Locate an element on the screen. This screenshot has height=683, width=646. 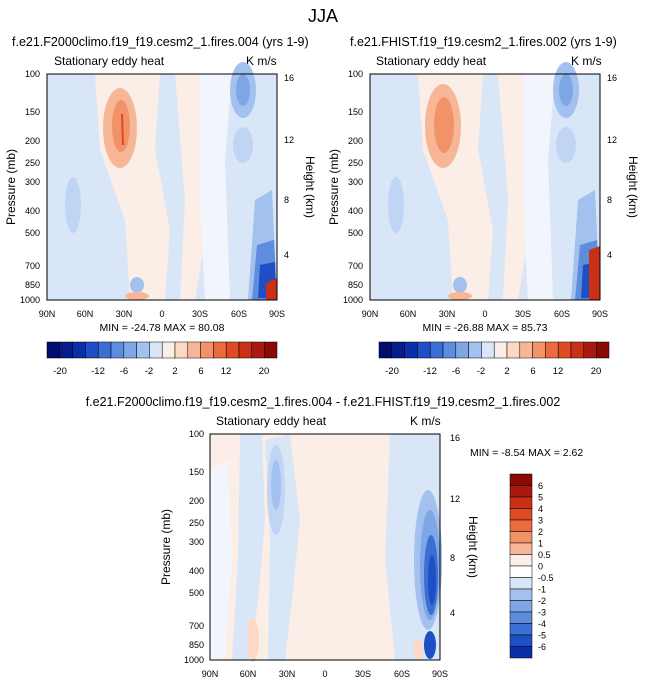
y-axis-right-label: Height (km) is located at coordinates (473, 547).